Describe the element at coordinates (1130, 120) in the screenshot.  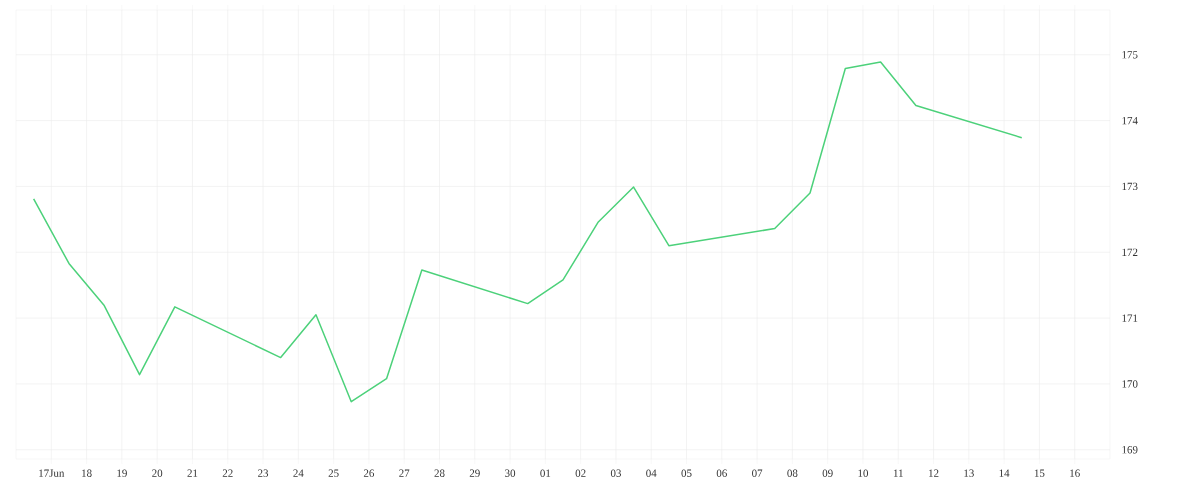
I see `y-tick-label: 174` at that location.